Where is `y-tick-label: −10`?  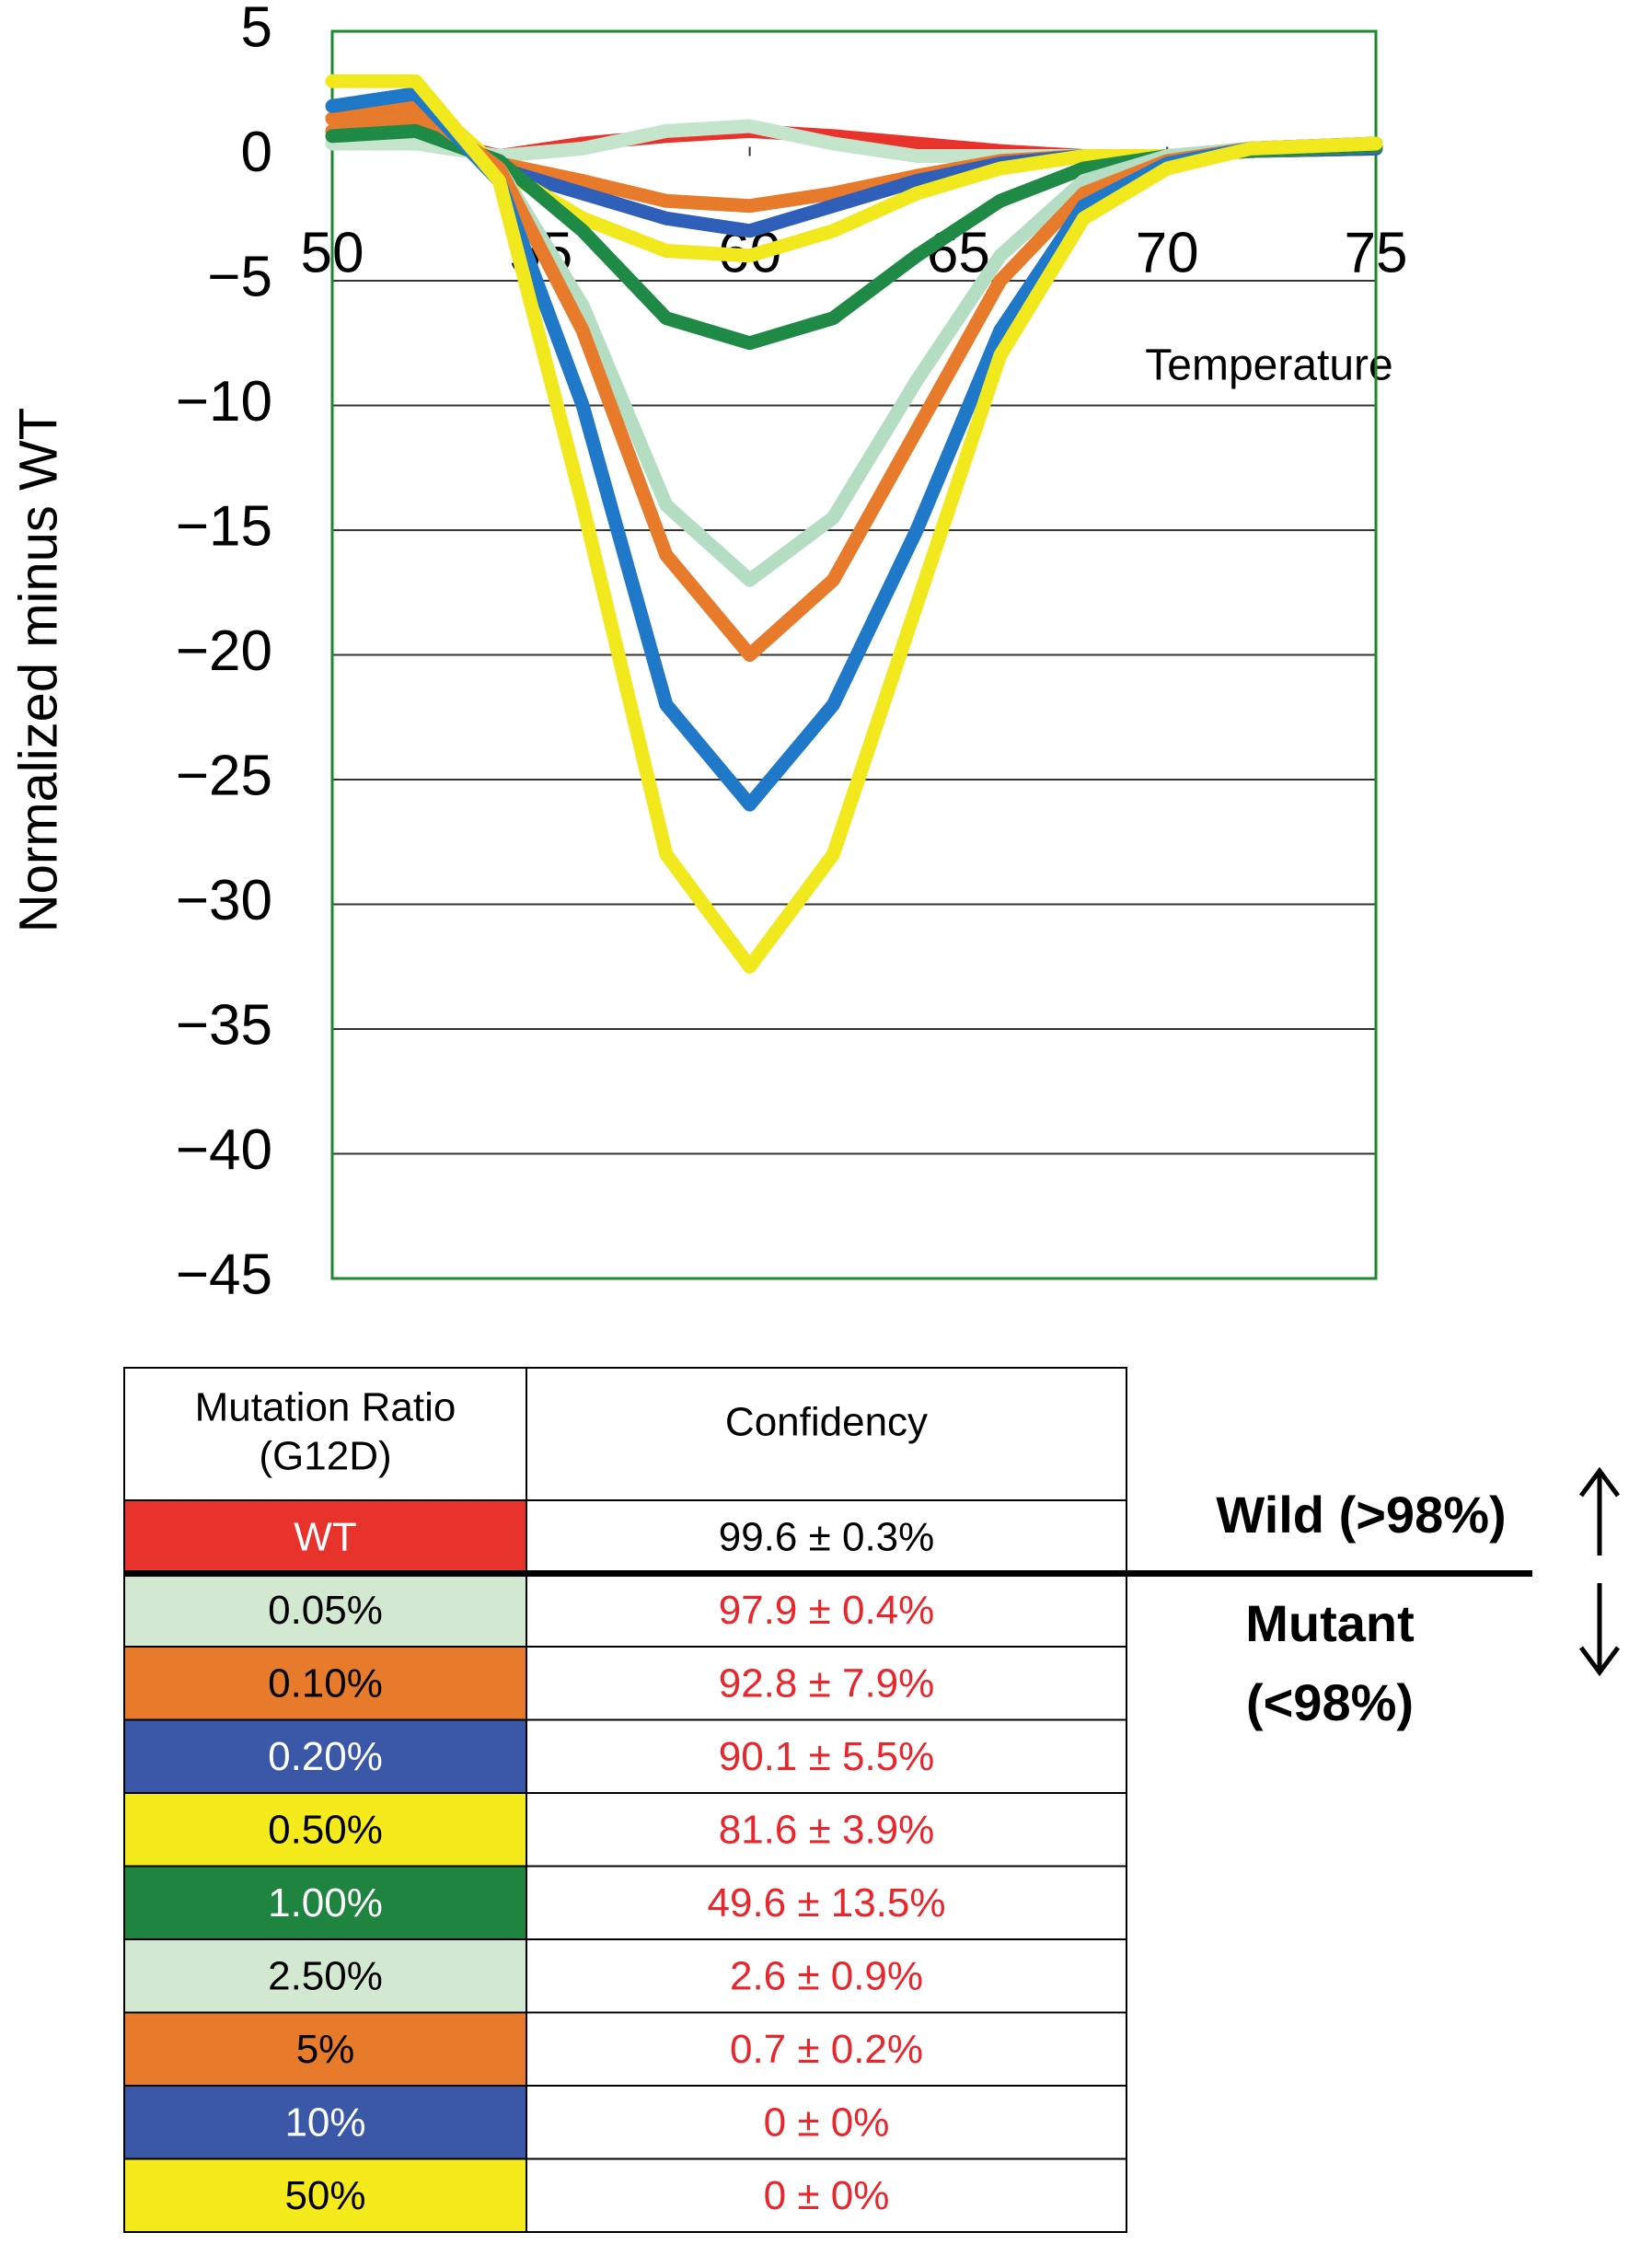
y-tick-label: −10 is located at coordinates (224, 402).